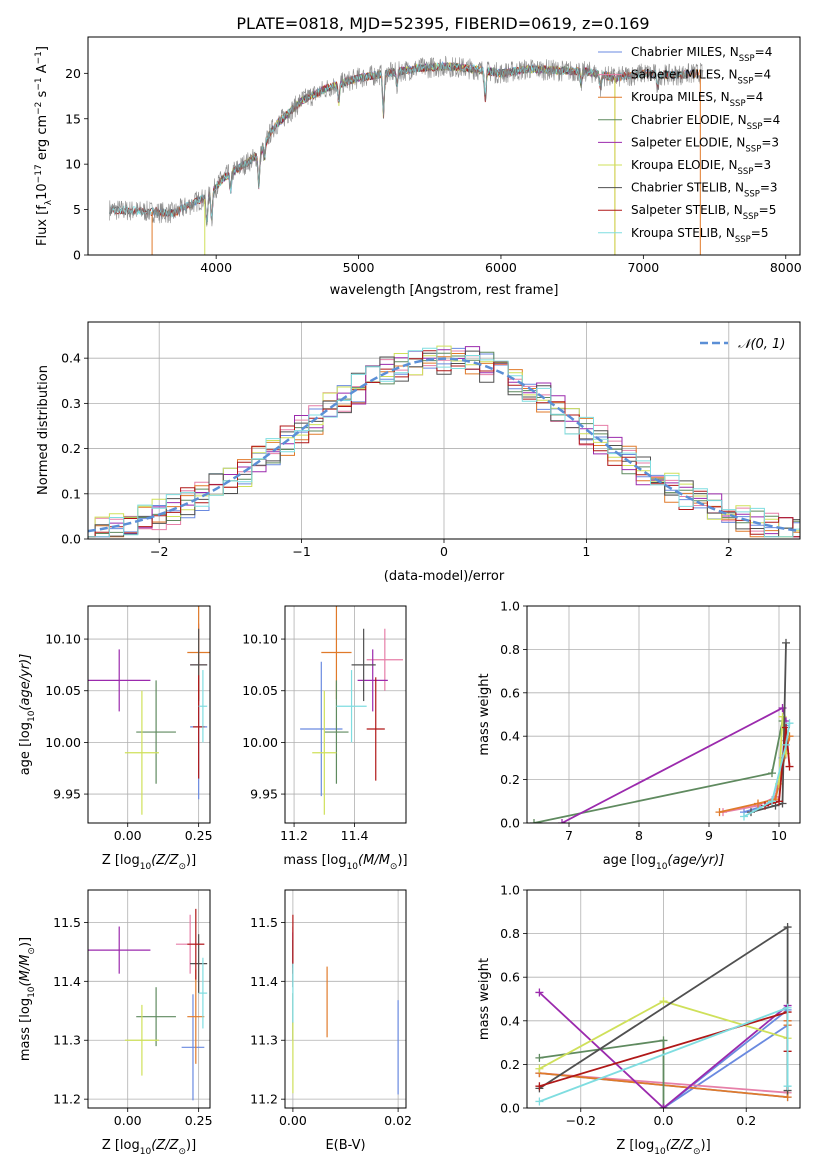 The image size is (819, 1170). What do you see at coordinates (664, 1120) in the screenshot?
I see `x-tick-label: 0.0` at bounding box center [664, 1120].